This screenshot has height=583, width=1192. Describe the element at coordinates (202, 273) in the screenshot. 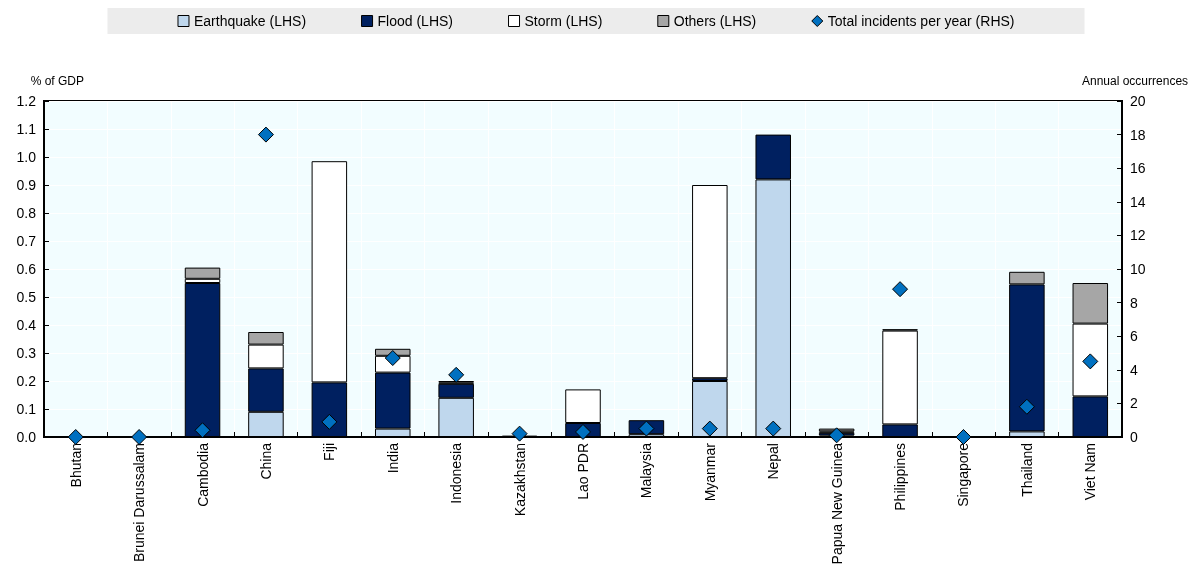

I see `bar` at that location.